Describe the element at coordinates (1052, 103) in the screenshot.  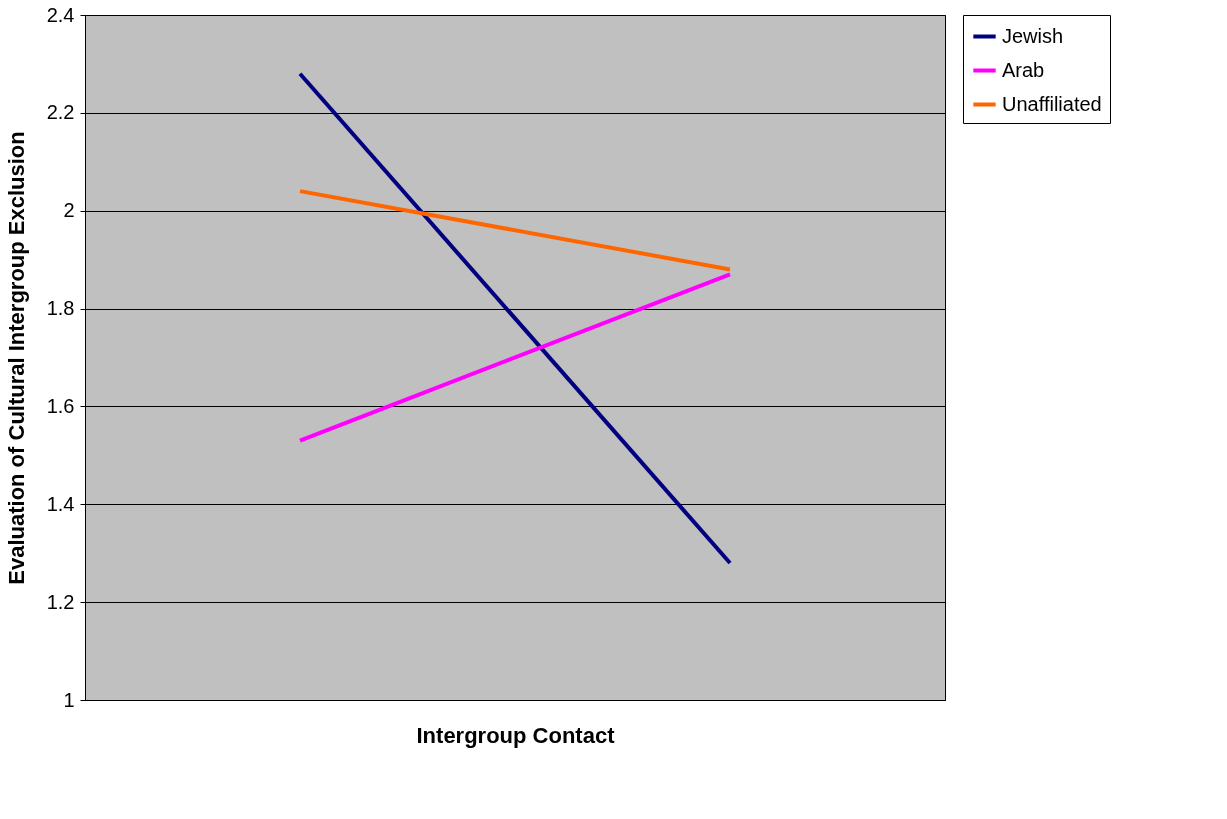
I see `legend-label: Unaffiliated` at that location.